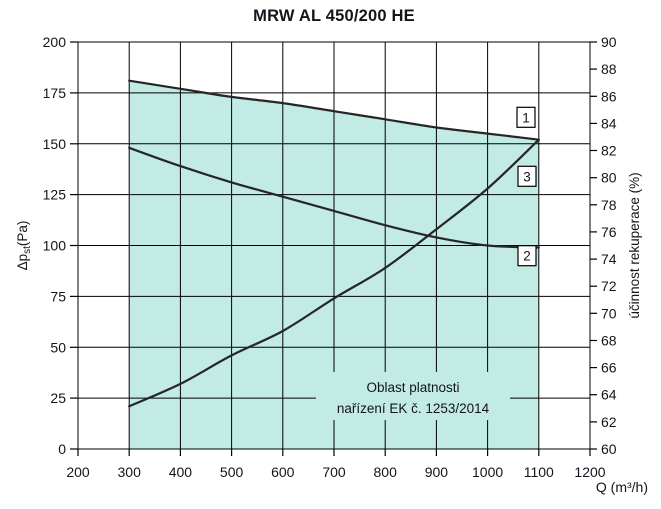  Describe the element at coordinates (58, 296) in the screenshot. I see `y-left-tick-label: 75` at that location.